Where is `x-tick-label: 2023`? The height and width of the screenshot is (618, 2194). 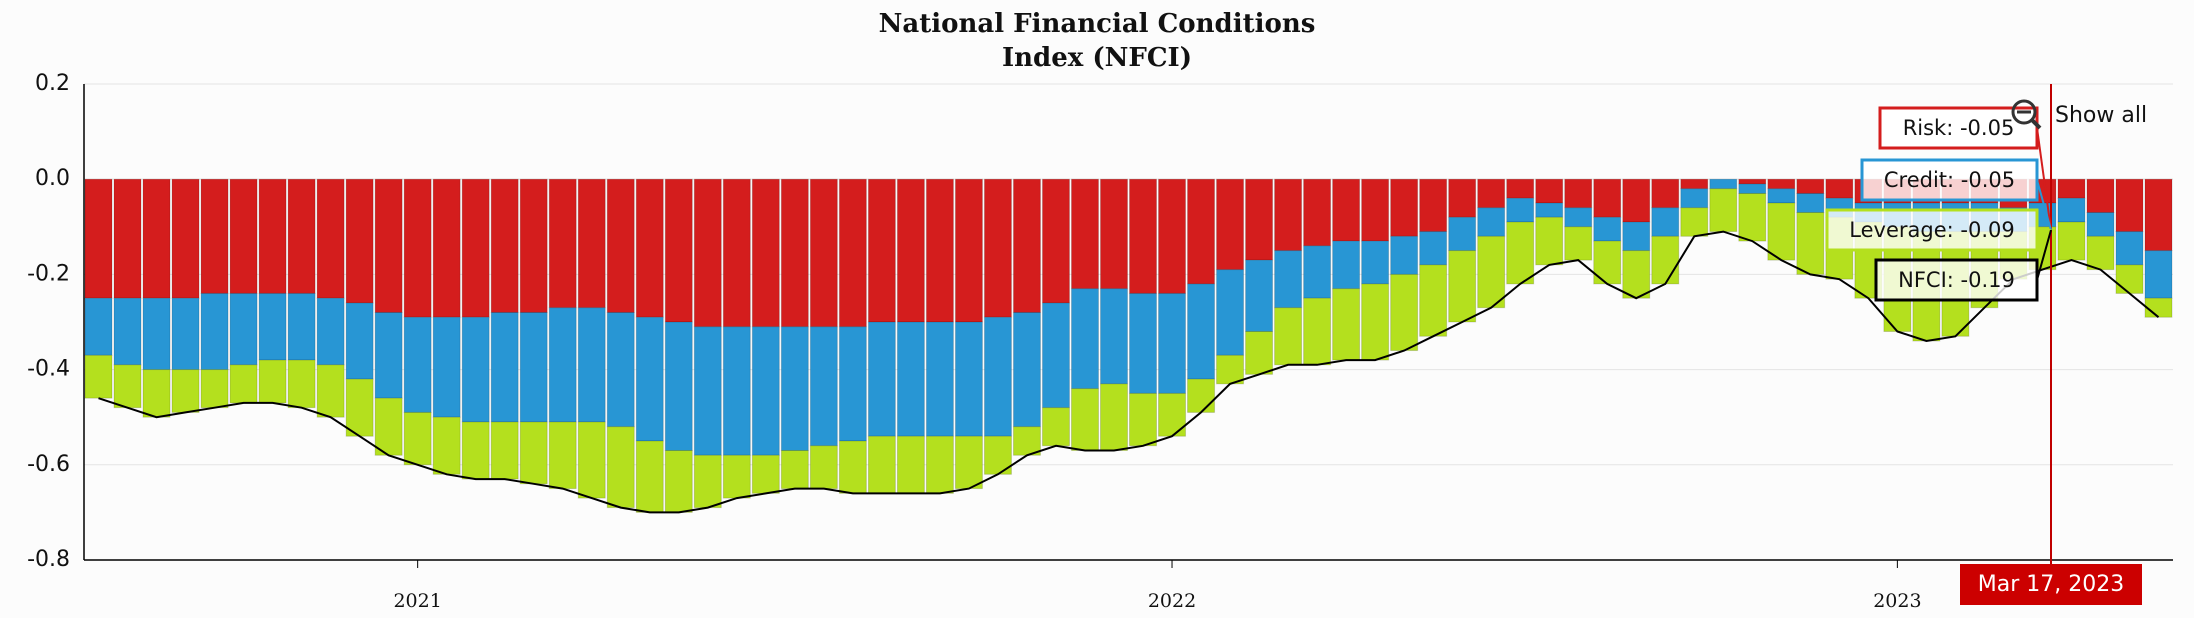 x-tick-label: 2023 is located at coordinates (1897, 601).